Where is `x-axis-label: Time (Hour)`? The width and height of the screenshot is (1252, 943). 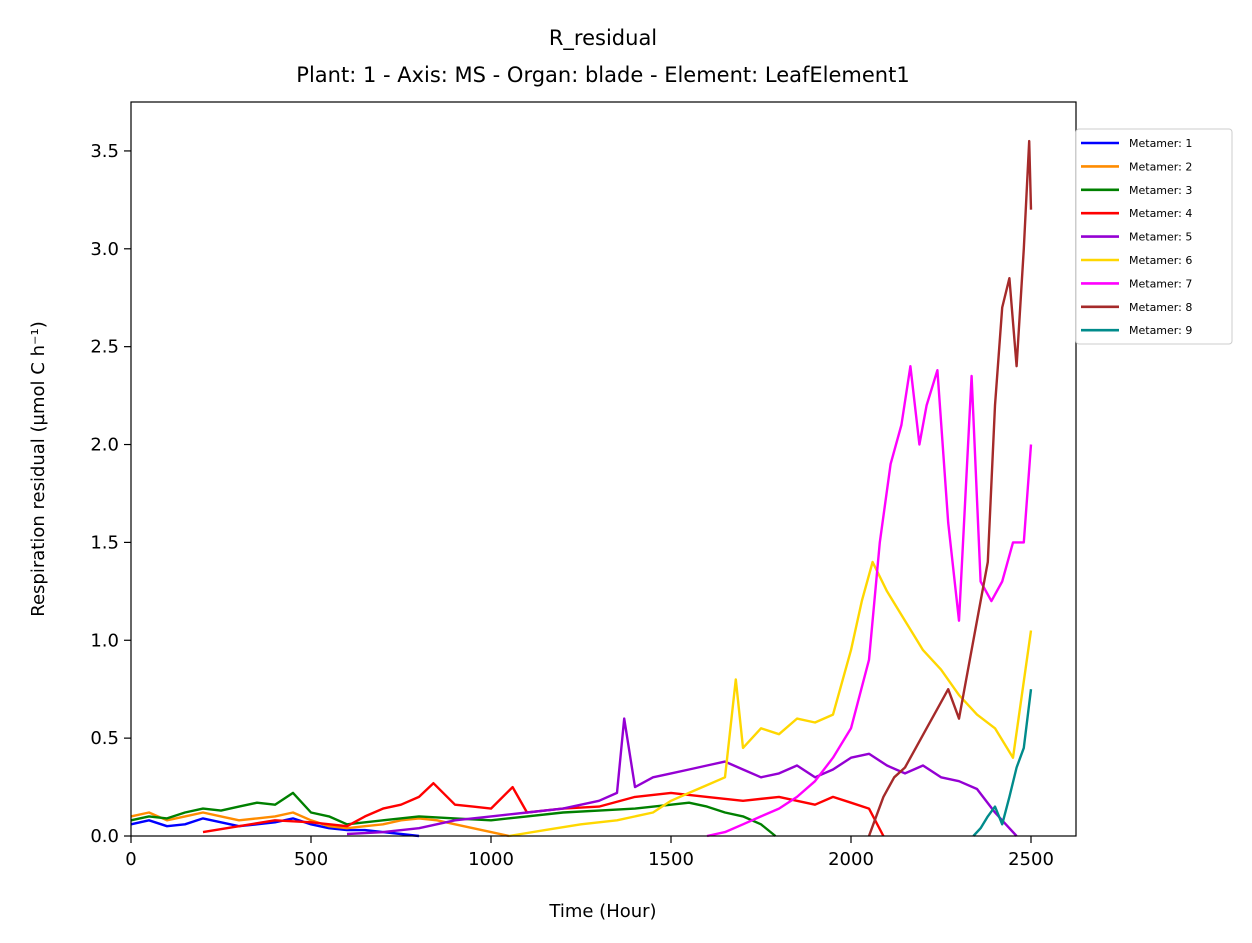 x-axis-label: Time (Hour) is located at coordinates (602, 911).